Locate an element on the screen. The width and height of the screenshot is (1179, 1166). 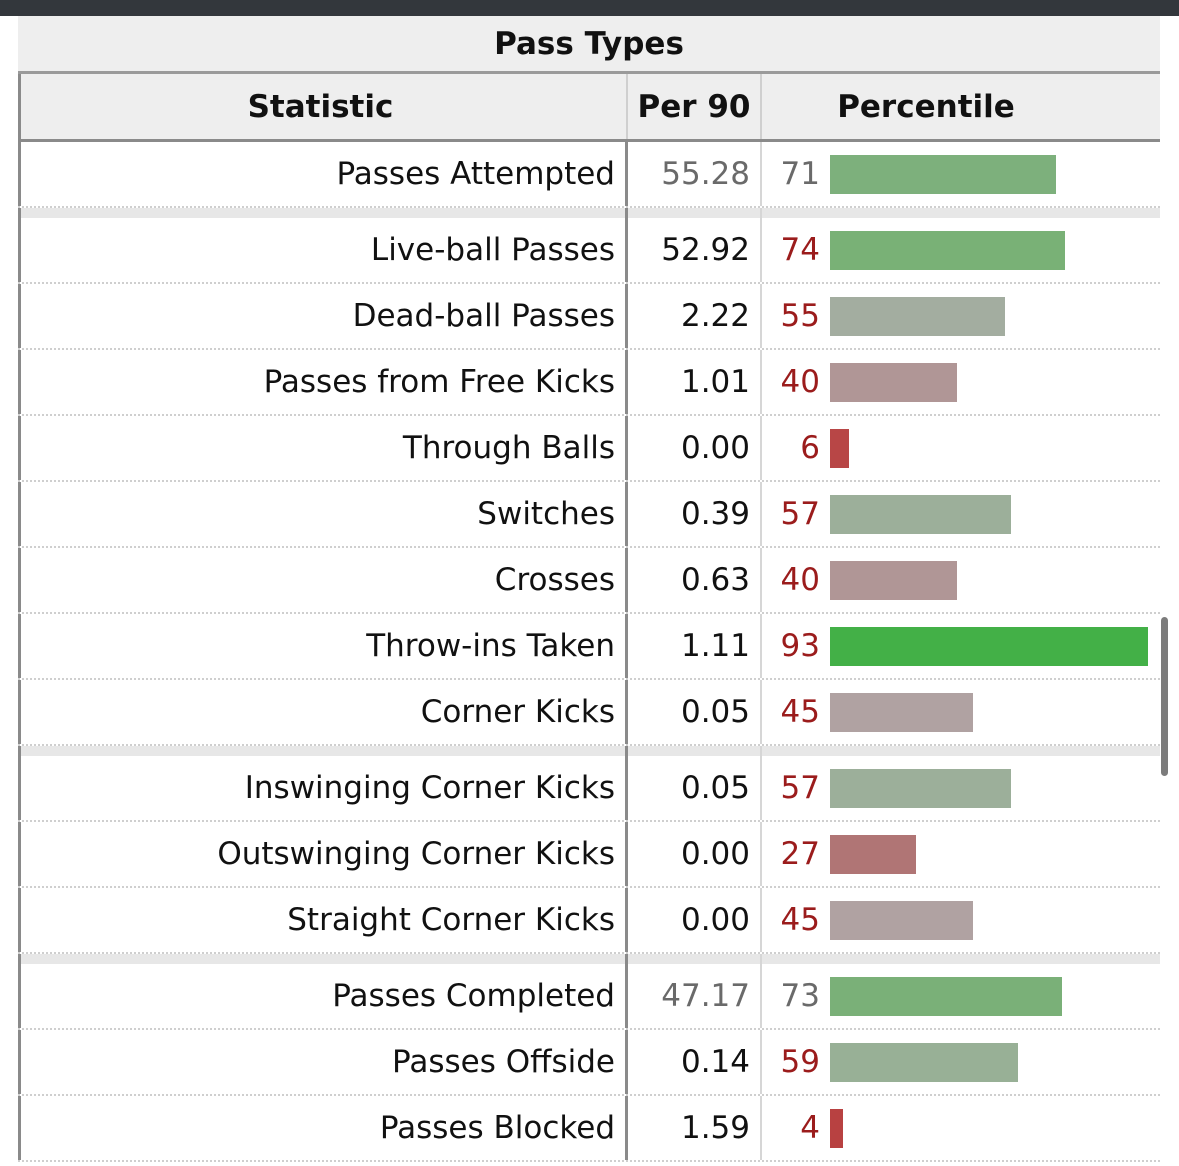
header-per-90: Per 90 is located at coordinates (695, 106).